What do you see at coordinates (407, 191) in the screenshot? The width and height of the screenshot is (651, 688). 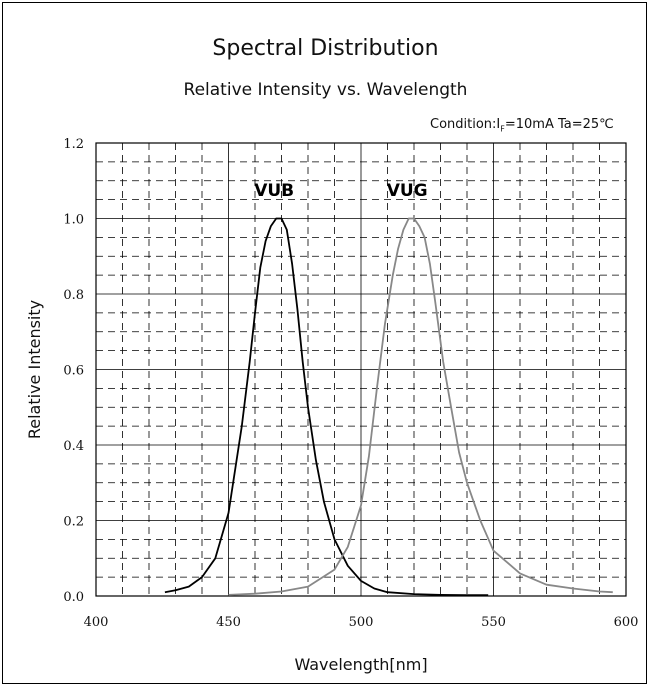 I see `series-label-vug: VUG` at bounding box center [407, 191].